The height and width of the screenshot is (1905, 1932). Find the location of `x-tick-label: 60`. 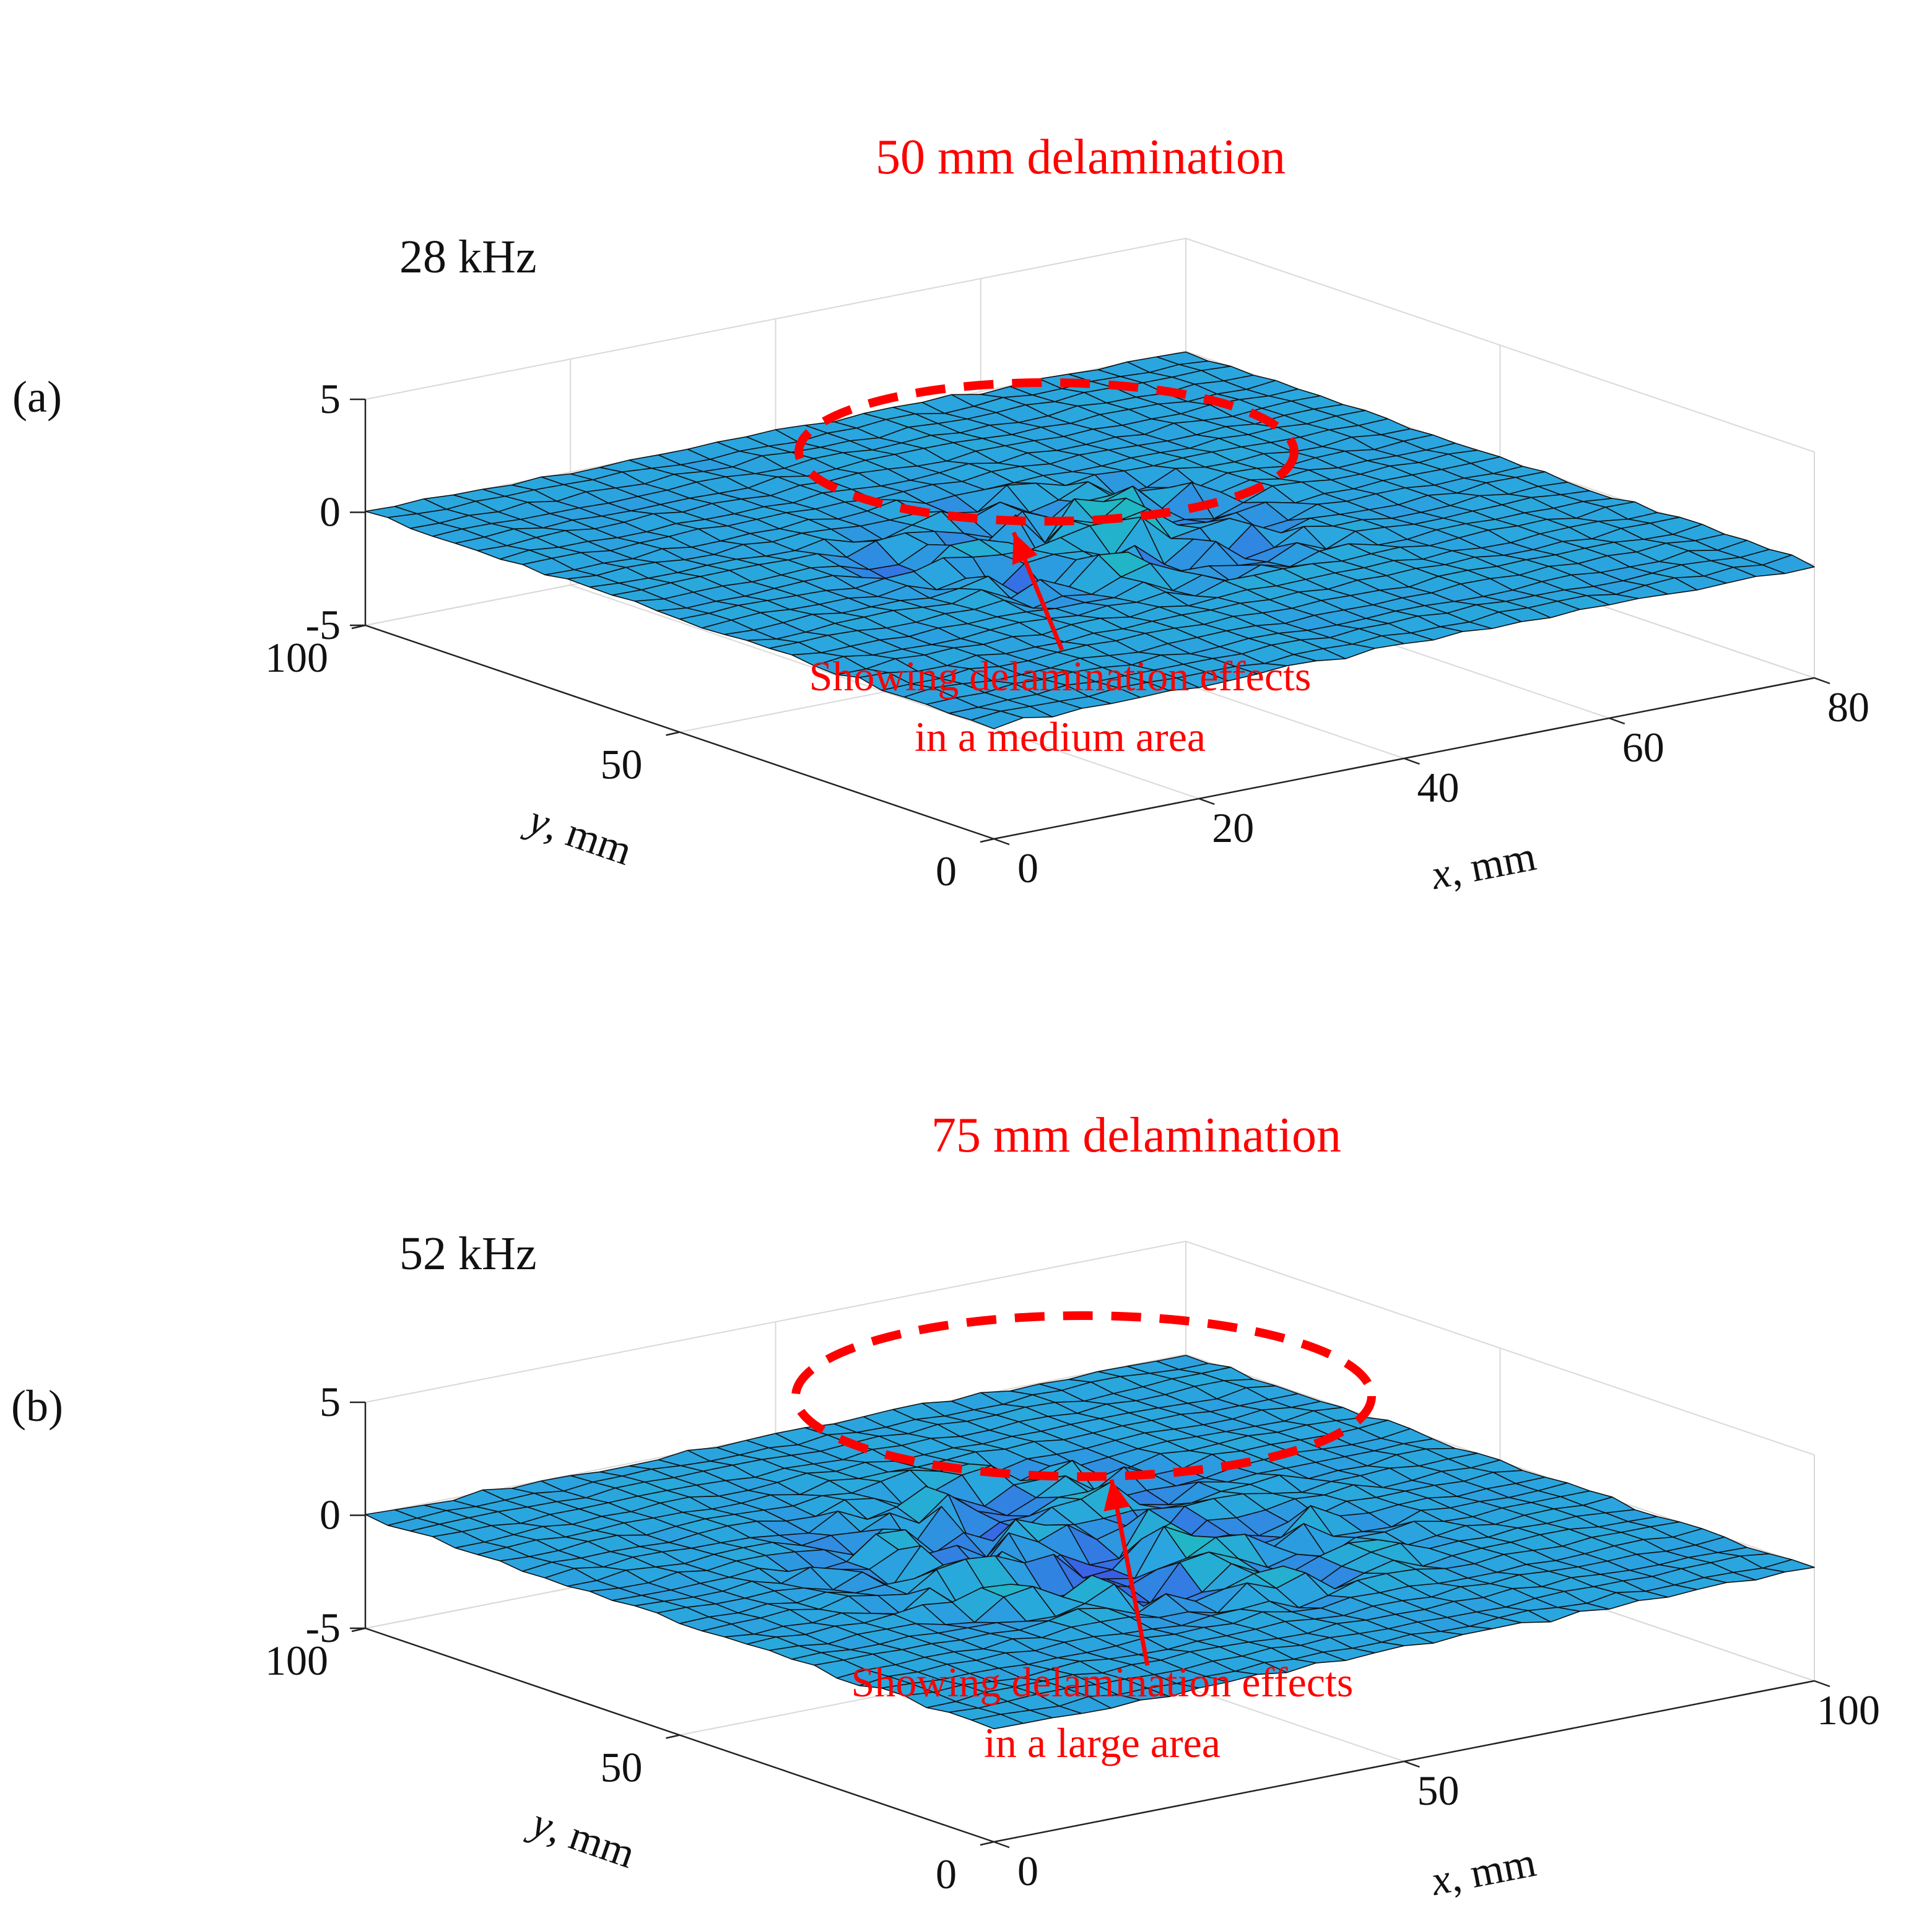

x-tick-label: 60 is located at coordinates (1643, 748).